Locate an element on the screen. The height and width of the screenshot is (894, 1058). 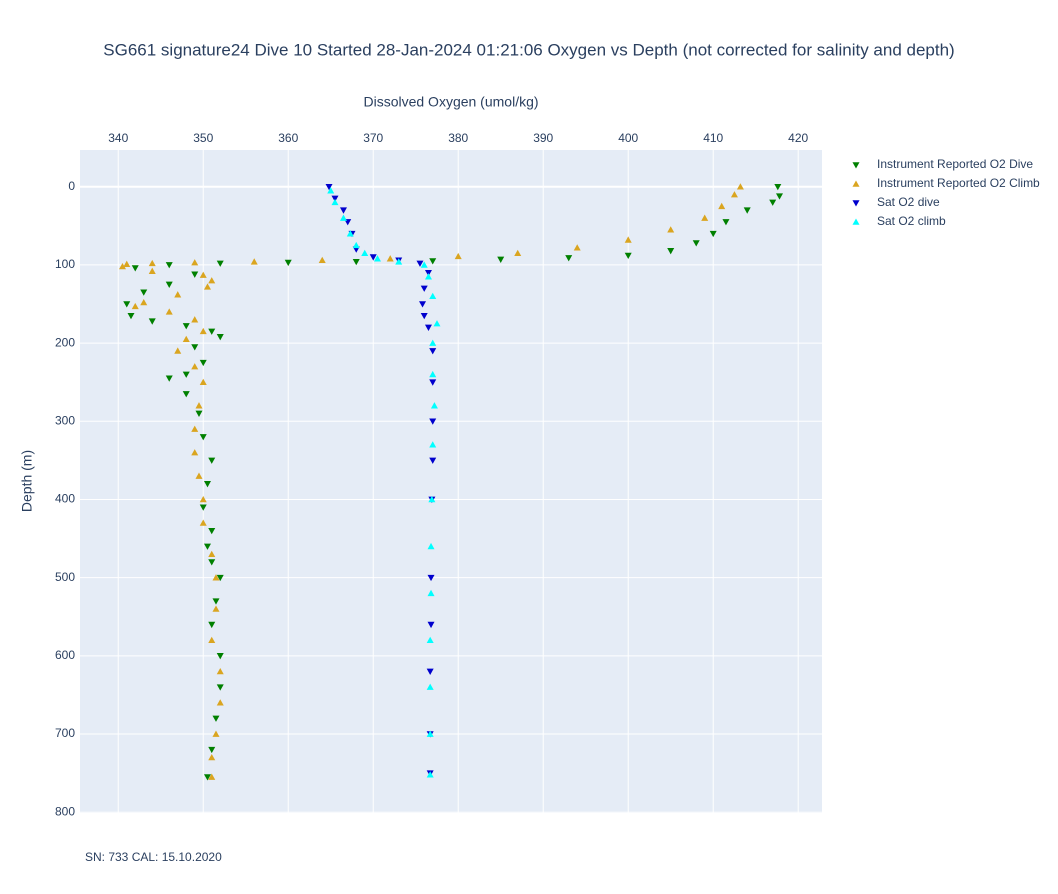
x-tick-label: 420 is located at coordinates (798, 138).